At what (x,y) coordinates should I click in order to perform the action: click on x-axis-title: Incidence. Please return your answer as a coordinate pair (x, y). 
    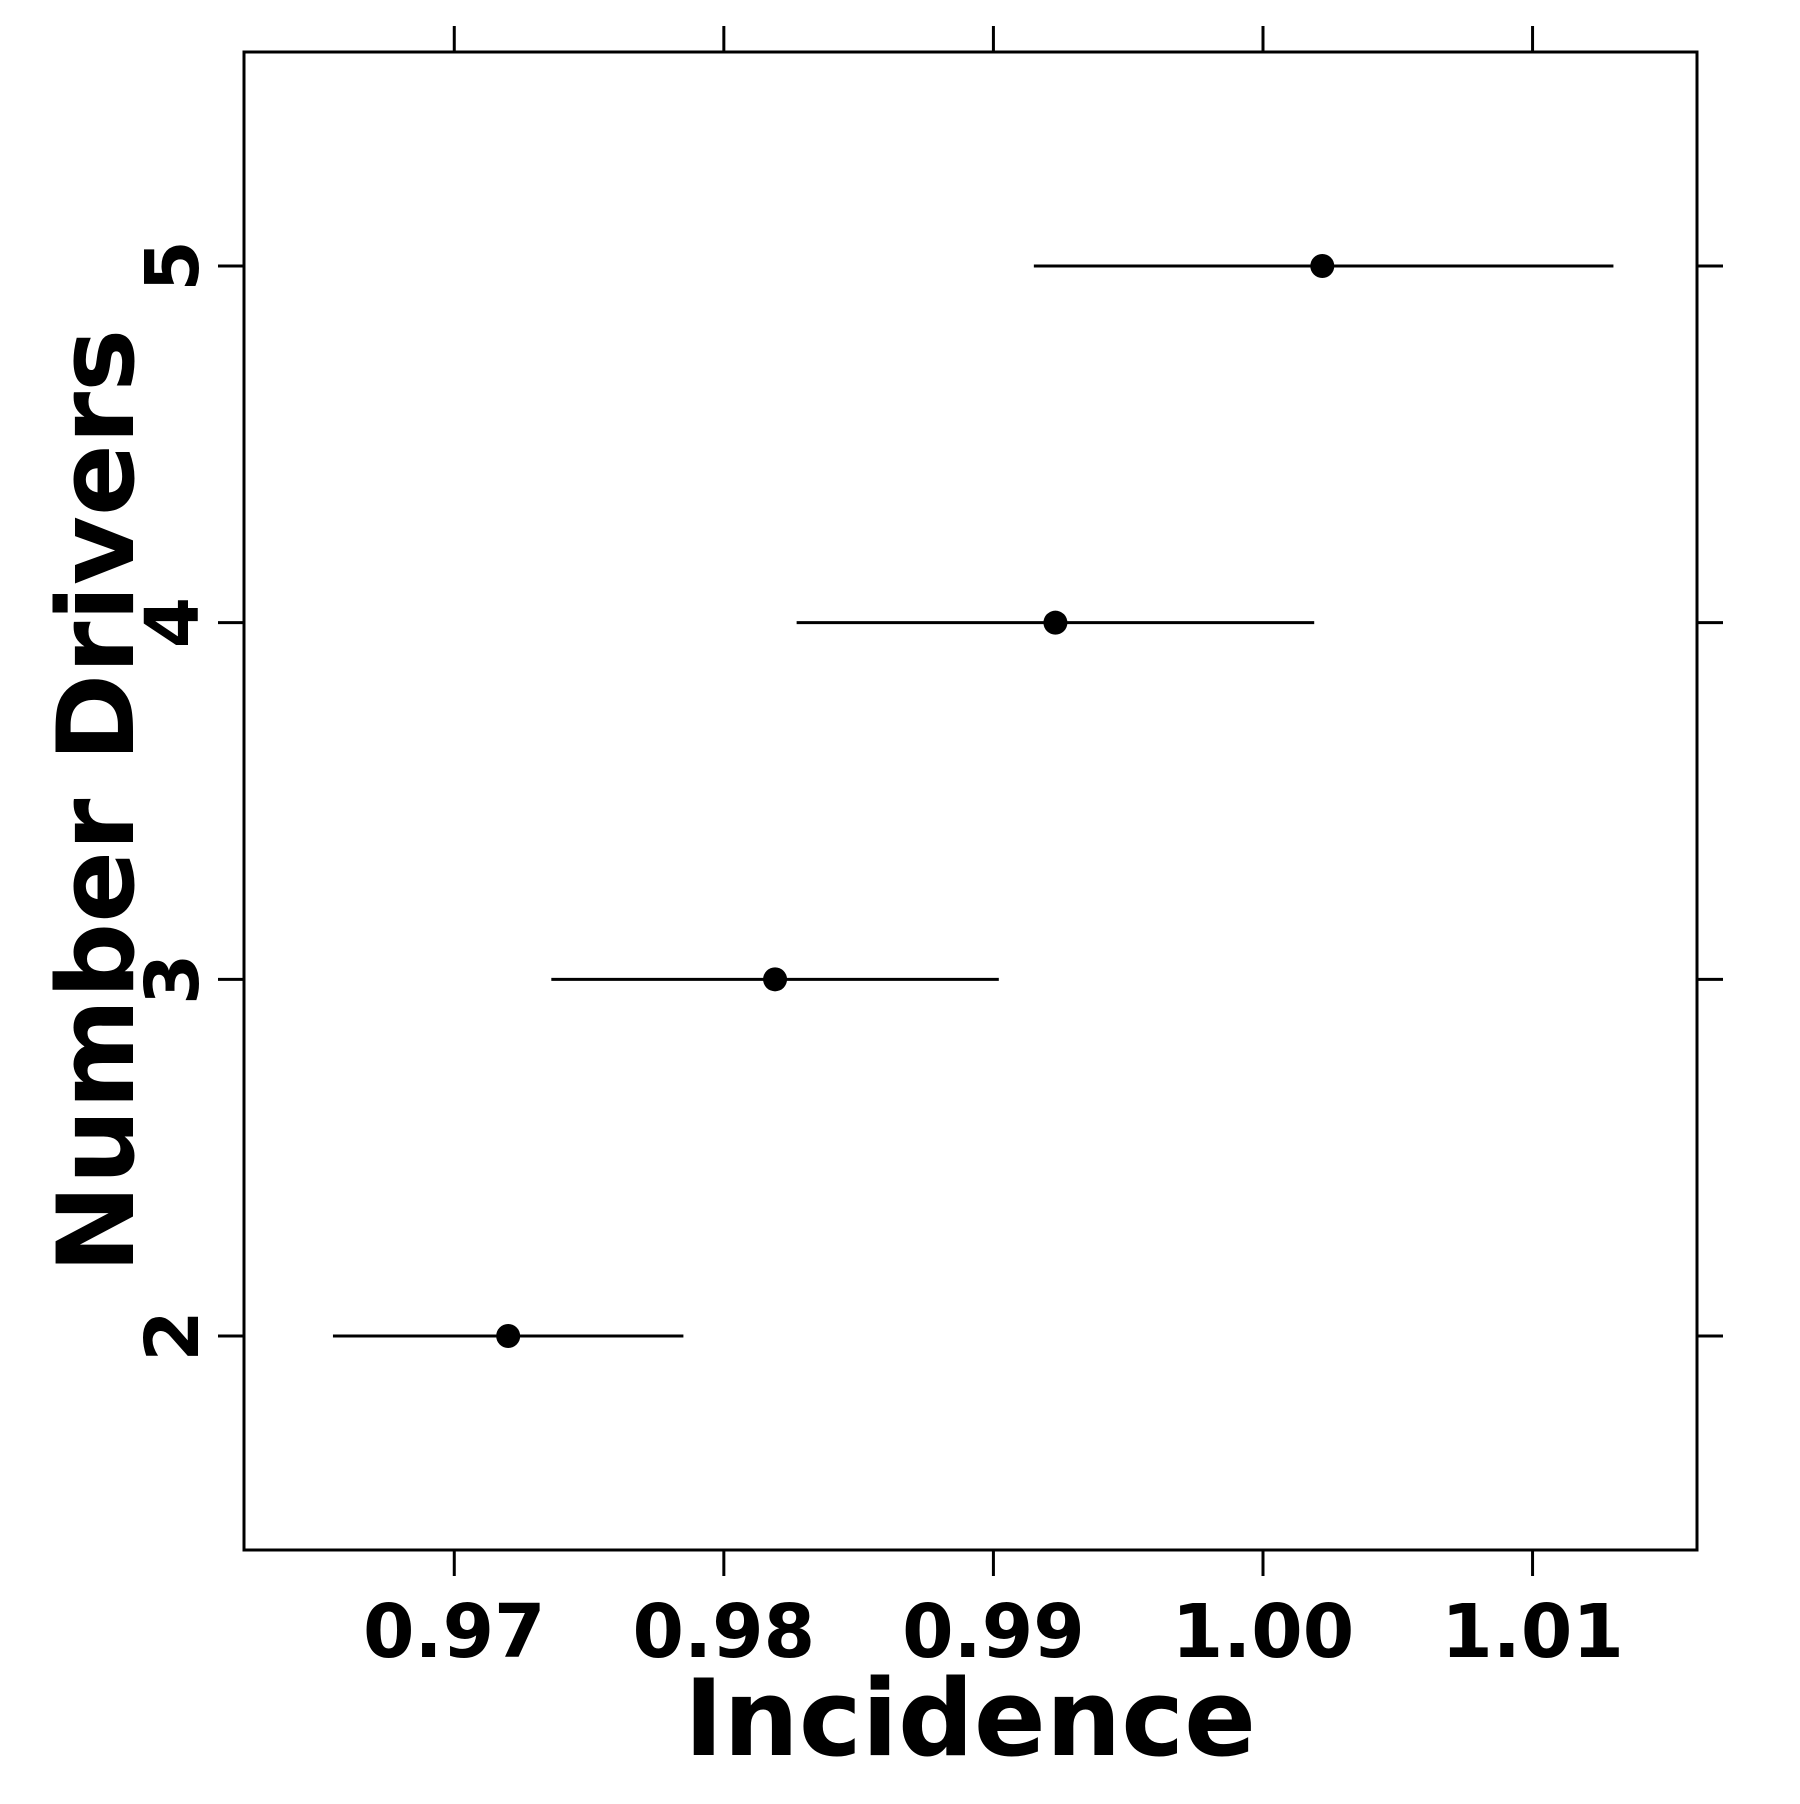
    Looking at the image, I should click on (970, 1718).